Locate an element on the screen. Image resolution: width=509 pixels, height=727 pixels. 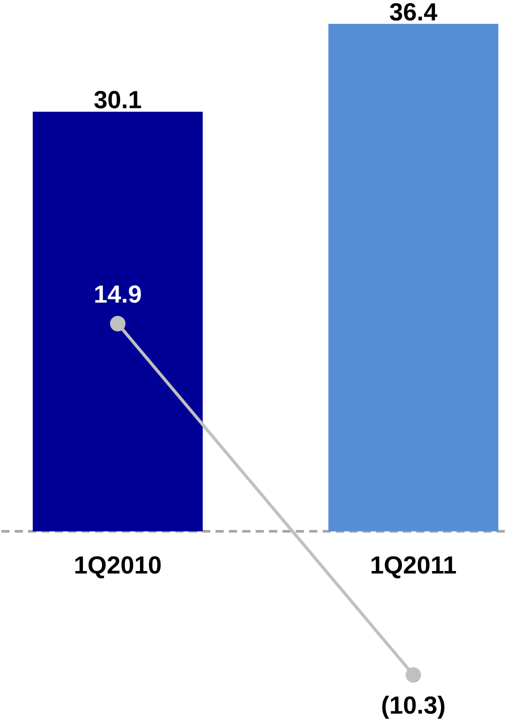
data-label: 14.9 is located at coordinates (118, 294).